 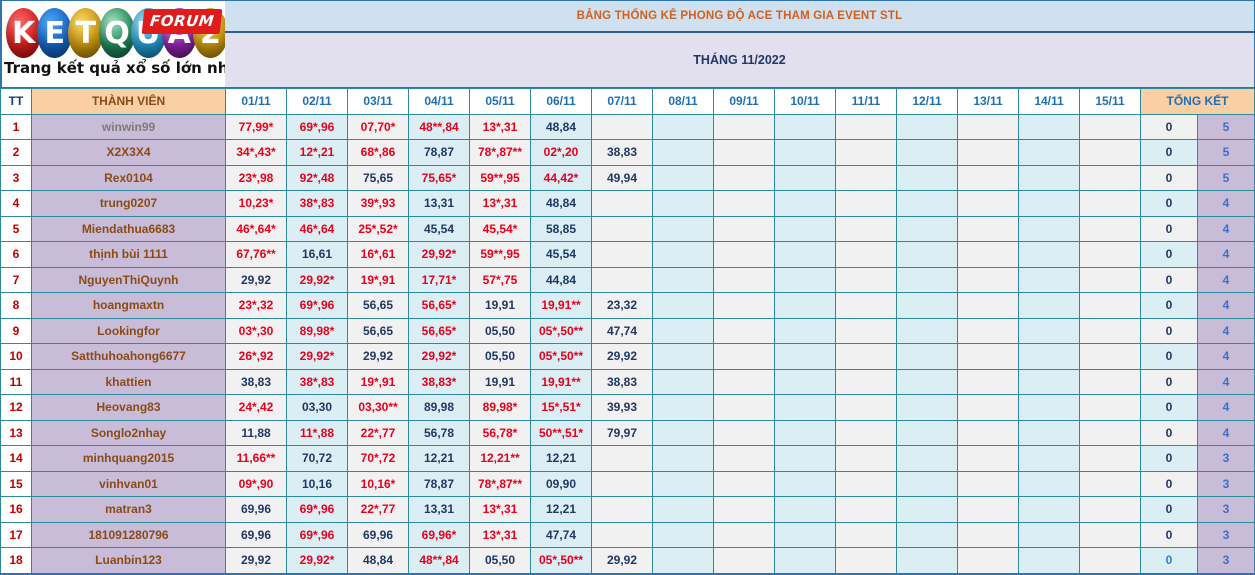 I want to click on row-index: 7, so click(x=16, y=279).